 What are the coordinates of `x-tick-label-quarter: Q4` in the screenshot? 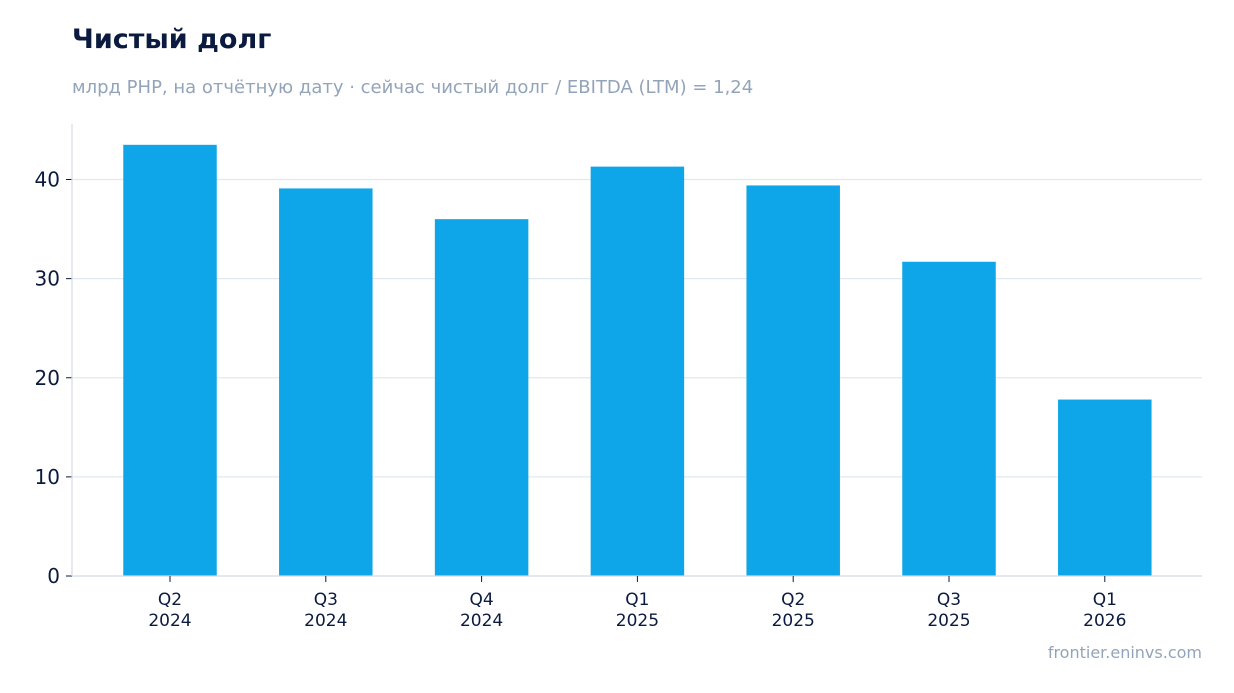 It's located at (481, 600).